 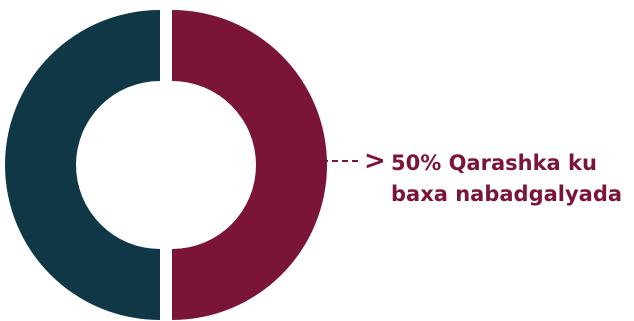 What do you see at coordinates (375, 161) in the screenshot?
I see `chevron-right-icon: >` at bounding box center [375, 161].